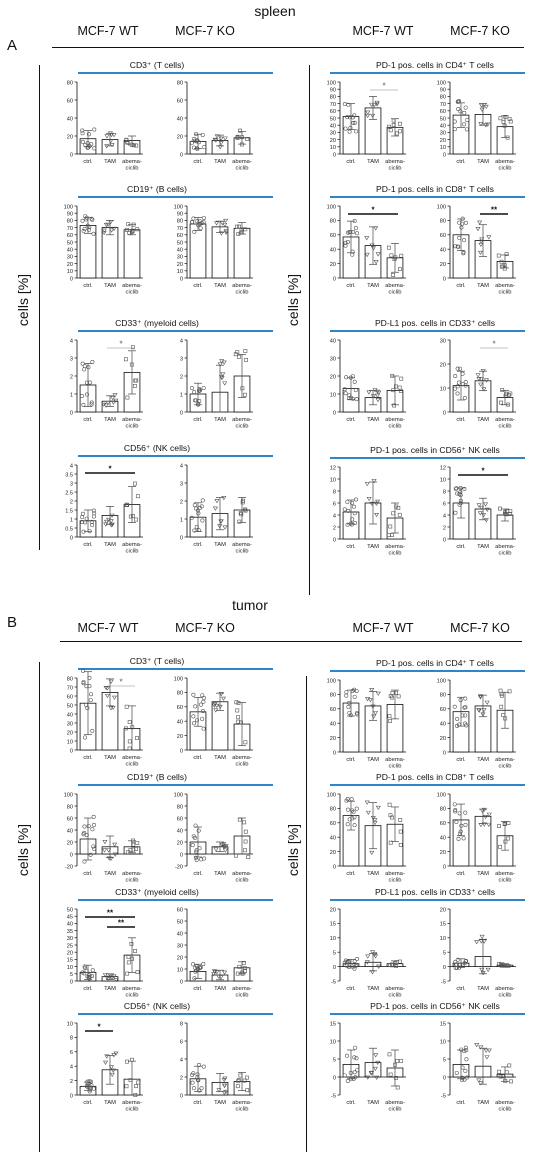 The height and width of the screenshot is (1160, 550). What do you see at coordinates (181, 484) in the screenshot?
I see `y-tick-label: 3` at bounding box center [181, 484].